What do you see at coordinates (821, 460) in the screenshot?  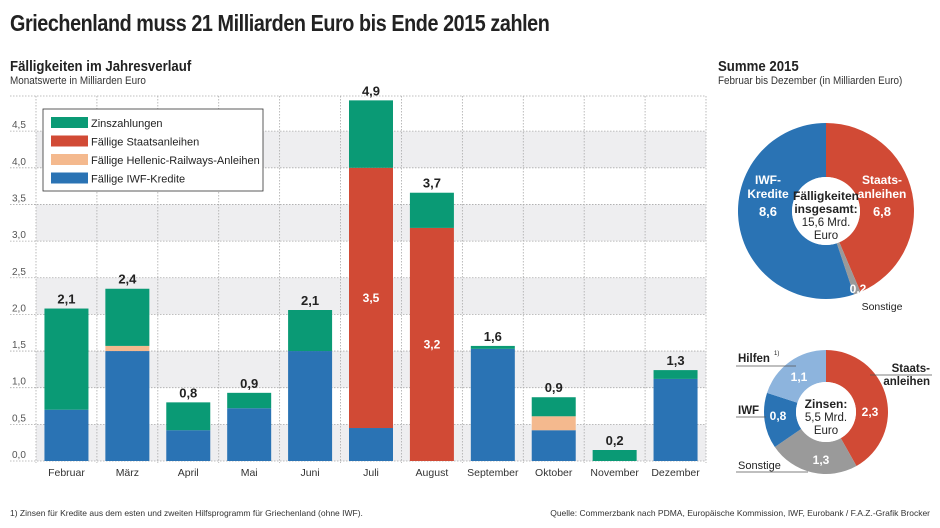 I see `pie-value: 1,3` at bounding box center [821, 460].